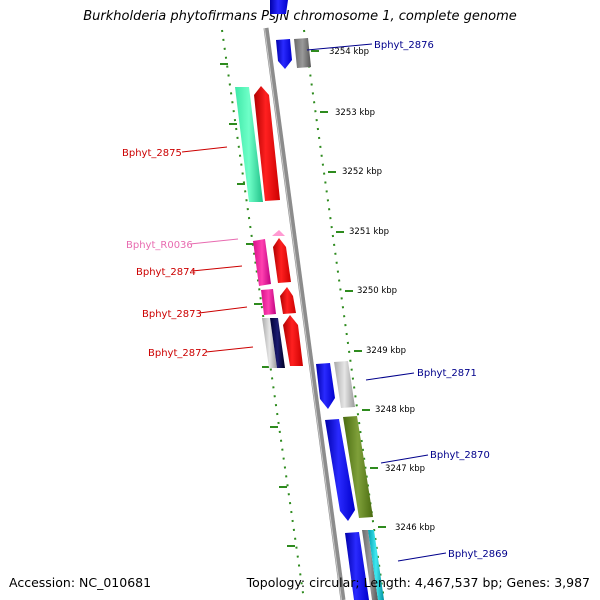 This screenshot has height=600, width=600. I want to click on accession-text: Accession: NC_010681, so click(80, 582).